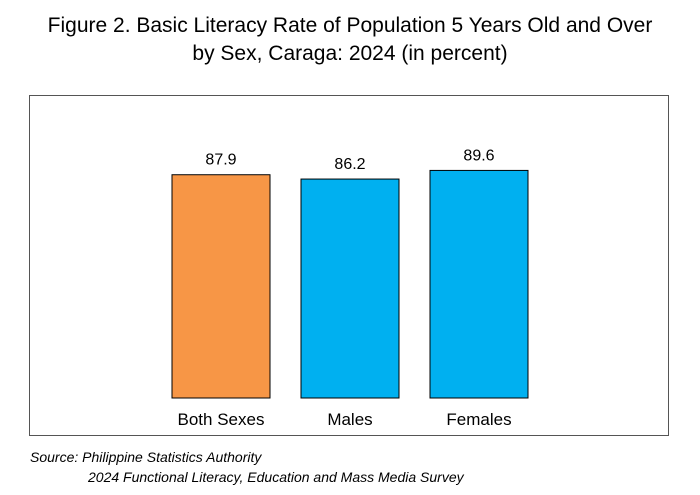  What do you see at coordinates (221, 286) in the screenshot?
I see `bar-both-sexes` at bounding box center [221, 286].